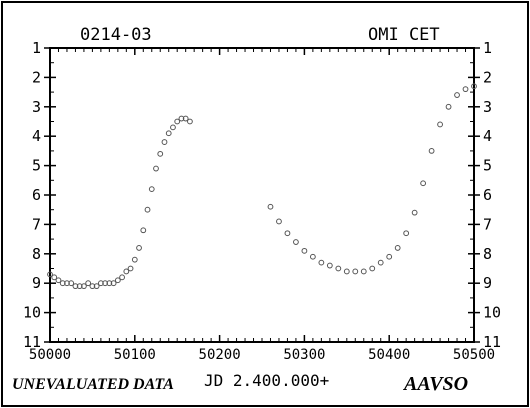 The height and width of the screenshot is (408, 530). What do you see at coordinates (435, 384) in the screenshot?
I see `footer-aavso: AAVSO` at bounding box center [435, 384].